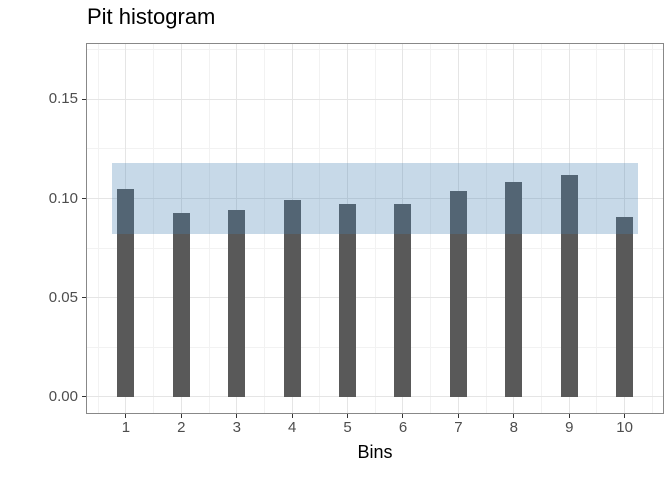 The height and width of the screenshot is (480, 672). What do you see at coordinates (292, 427) in the screenshot?
I see `x-tick-label: 4` at bounding box center [292, 427].